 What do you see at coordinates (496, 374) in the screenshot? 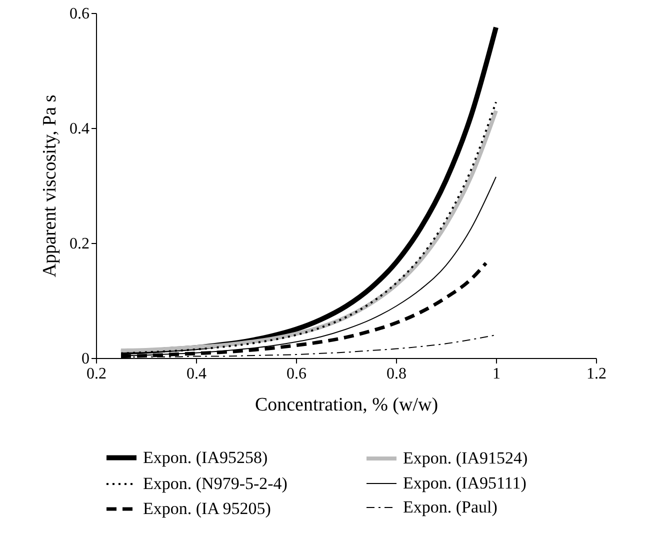
I see `x-tick-label: 1` at bounding box center [496, 374].